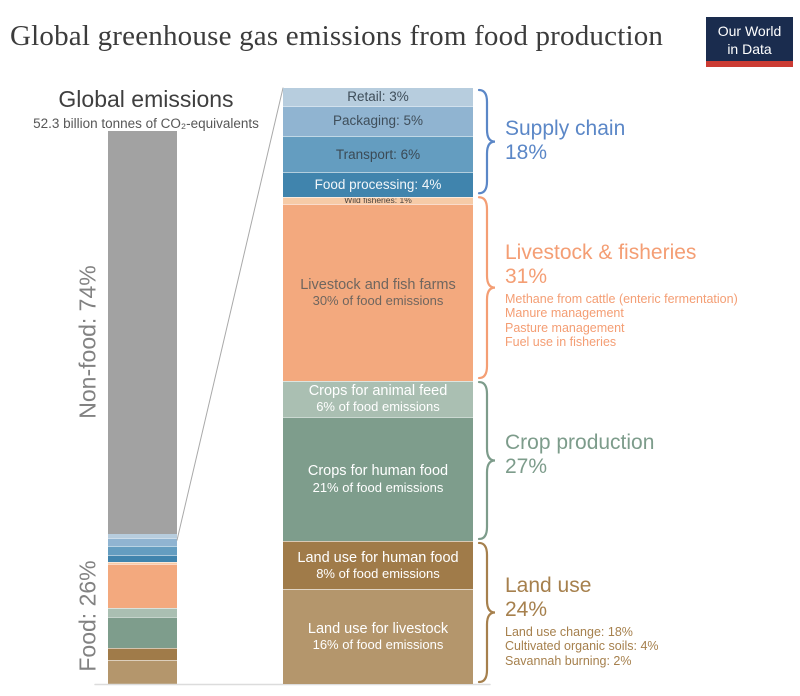  What do you see at coordinates (526, 609) in the screenshot?
I see `group-percent: 24%` at bounding box center [526, 609].